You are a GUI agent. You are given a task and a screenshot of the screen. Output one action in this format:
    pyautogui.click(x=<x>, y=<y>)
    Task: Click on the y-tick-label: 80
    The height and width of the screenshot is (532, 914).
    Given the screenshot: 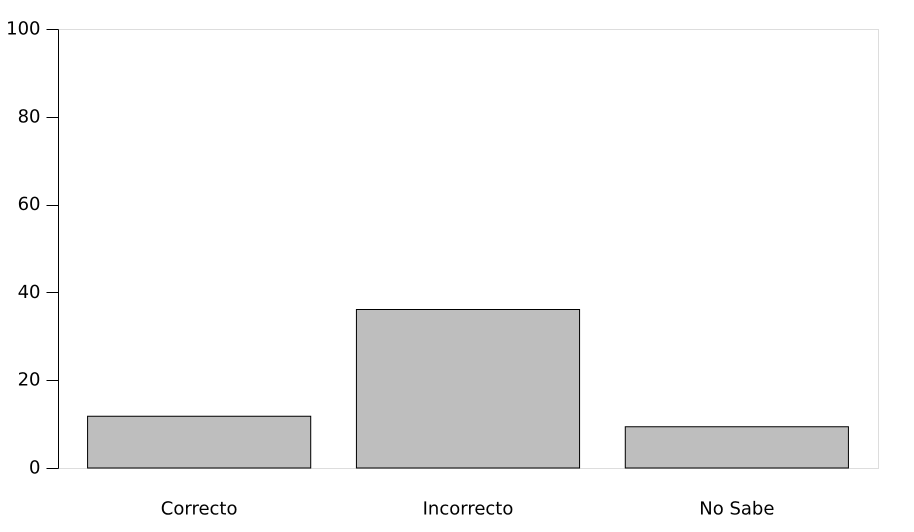 What is the action you would take?
    pyautogui.click(x=29, y=117)
    